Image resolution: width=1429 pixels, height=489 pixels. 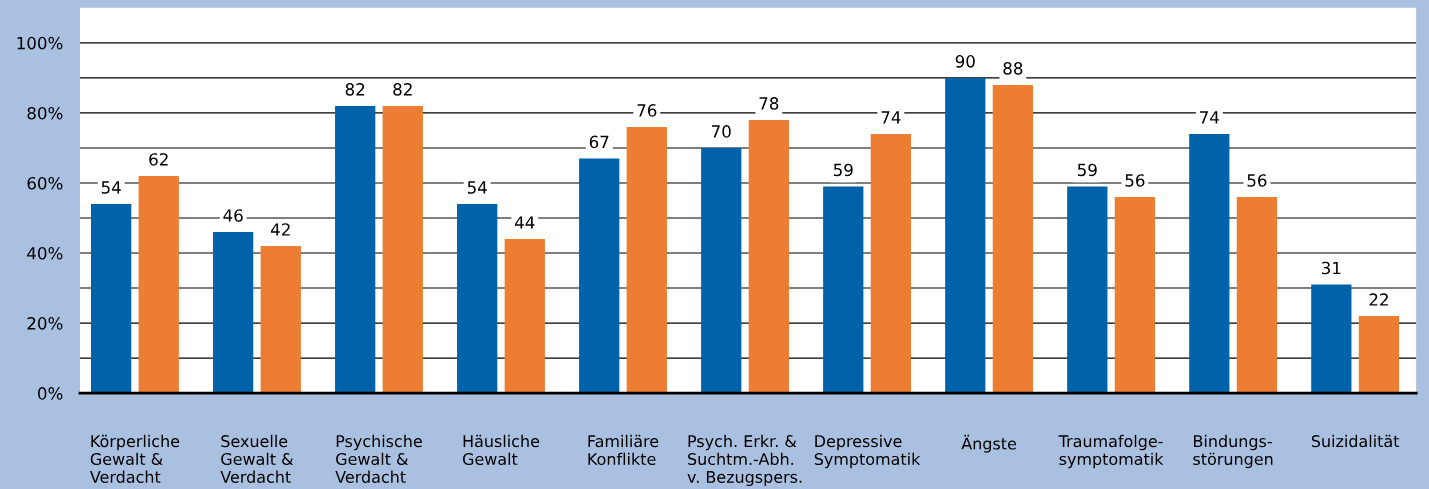 What do you see at coordinates (45, 183) in the screenshot?
I see `y-tick-label: 60%` at bounding box center [45, 183].